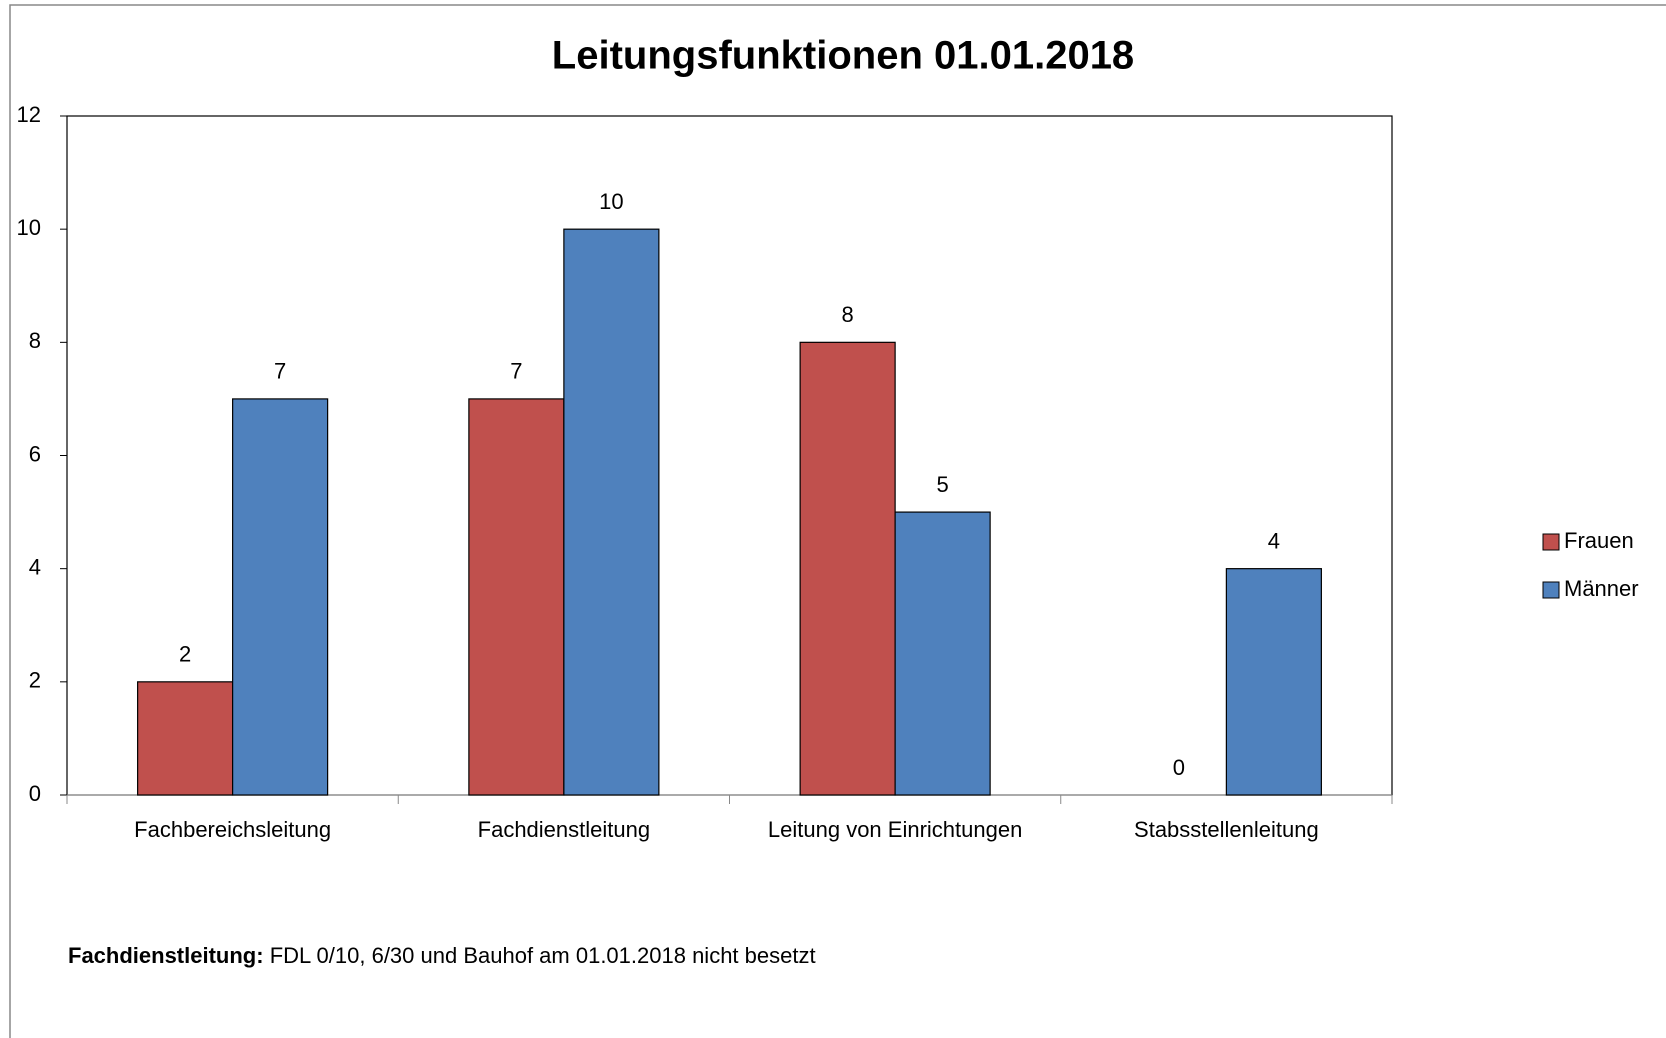 The height and width of the screenshot is (1038, 1666). I want to click on y-tick-label: 0, so click(35, 793).